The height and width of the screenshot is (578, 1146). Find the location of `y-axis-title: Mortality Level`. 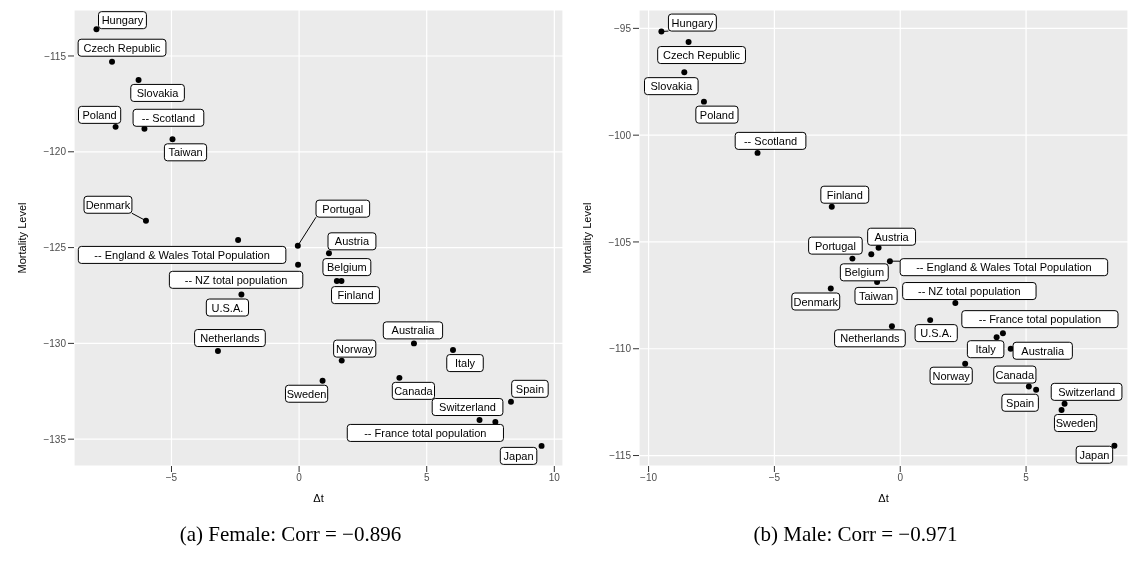

y-axis-title: Mortality Level is located at coordinates (21, 238).